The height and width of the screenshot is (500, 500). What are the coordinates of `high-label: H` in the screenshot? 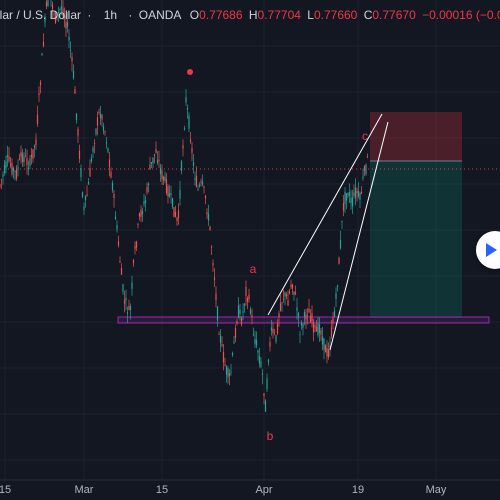 It's located at (253, 15).